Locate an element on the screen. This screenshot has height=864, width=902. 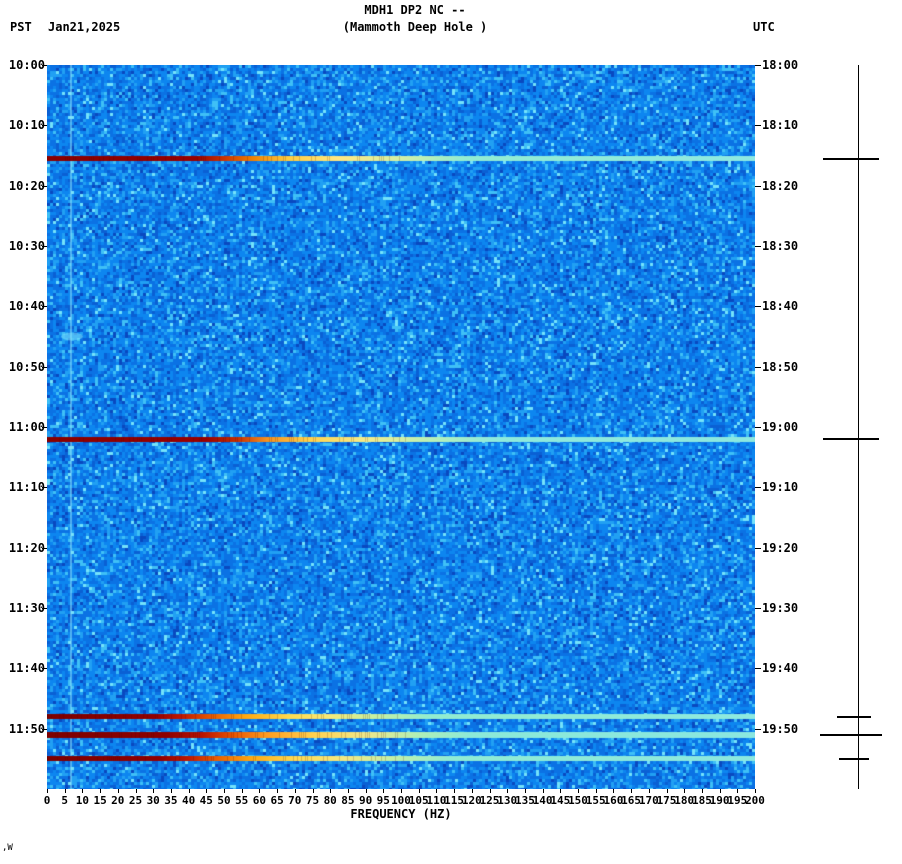
x-axis-tick-label: 90 is located at coordinates (365, 800).